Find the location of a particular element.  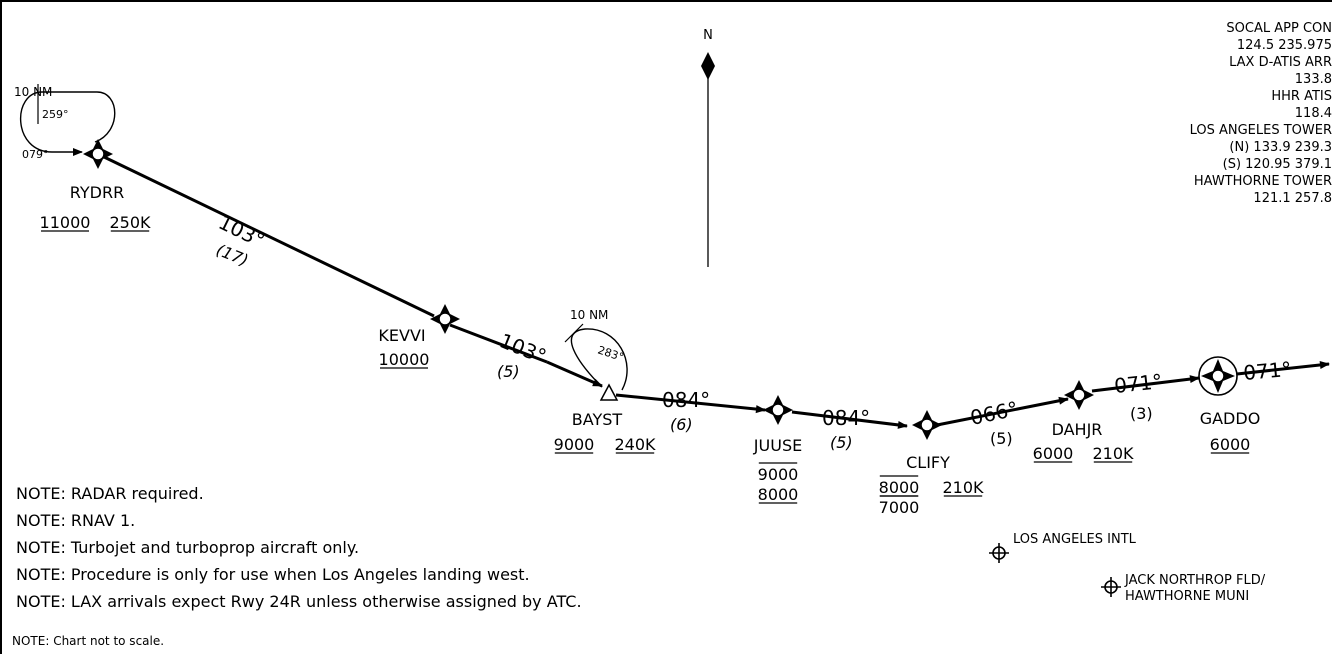

waypoint-rydrr is located at coordinates (98, 154).